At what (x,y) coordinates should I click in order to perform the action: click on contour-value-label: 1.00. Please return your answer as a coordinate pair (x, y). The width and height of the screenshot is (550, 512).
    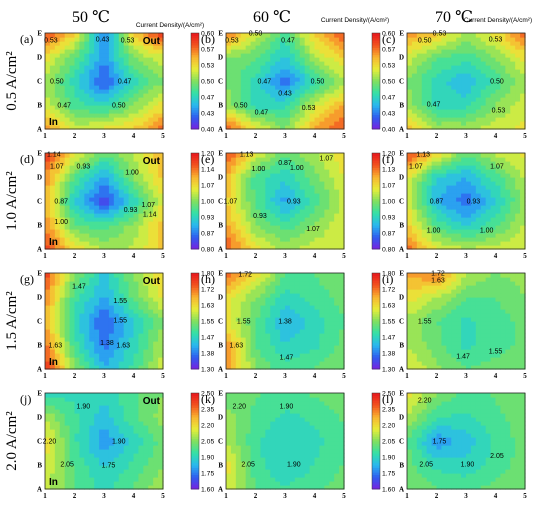
    Looking at the image, I should click on (487, 230).